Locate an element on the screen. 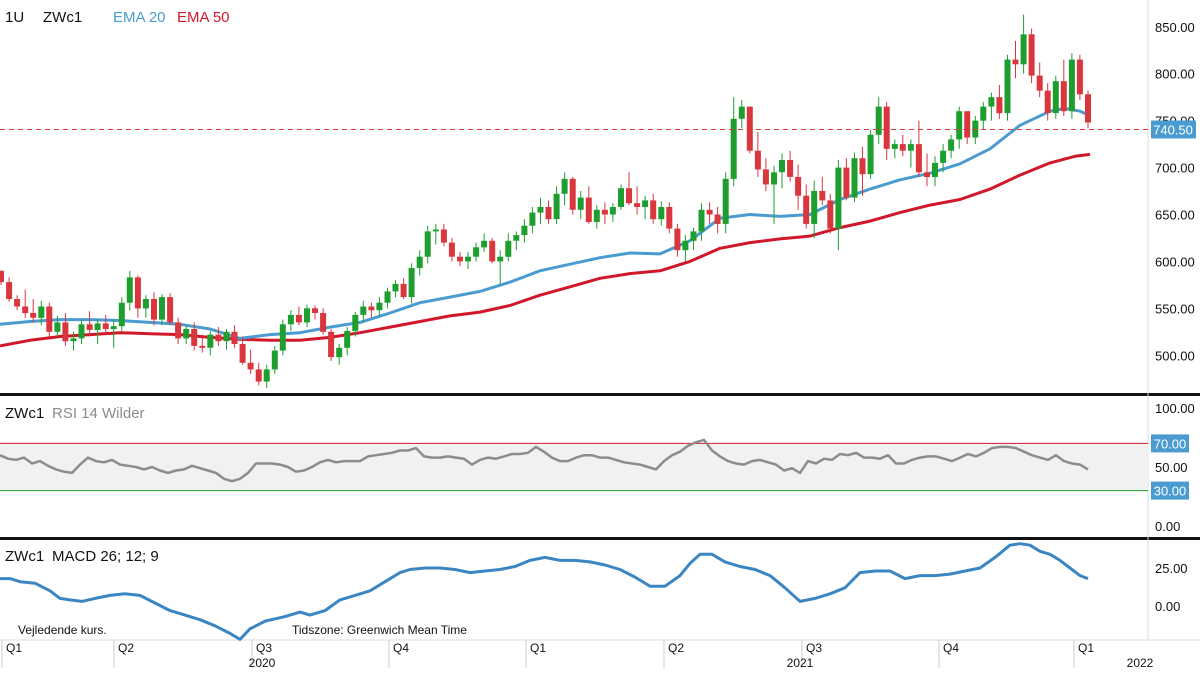 This screenshot has height=674, width=1200. symbol-label: ZWc1 is located at coordinates (62, 17).